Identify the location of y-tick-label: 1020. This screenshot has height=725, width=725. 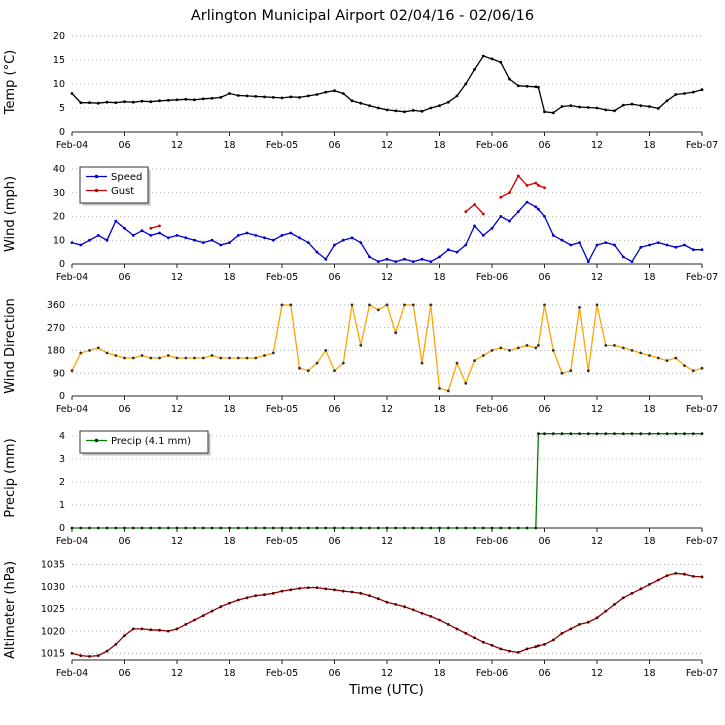
(53, 631).